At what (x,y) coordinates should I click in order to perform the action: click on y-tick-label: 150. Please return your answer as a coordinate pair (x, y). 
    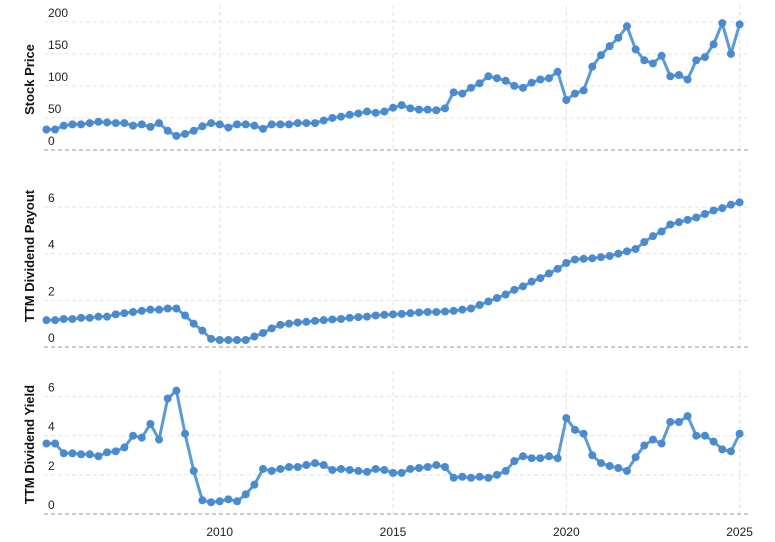
    Looking at the image, I should click on (58, 45).